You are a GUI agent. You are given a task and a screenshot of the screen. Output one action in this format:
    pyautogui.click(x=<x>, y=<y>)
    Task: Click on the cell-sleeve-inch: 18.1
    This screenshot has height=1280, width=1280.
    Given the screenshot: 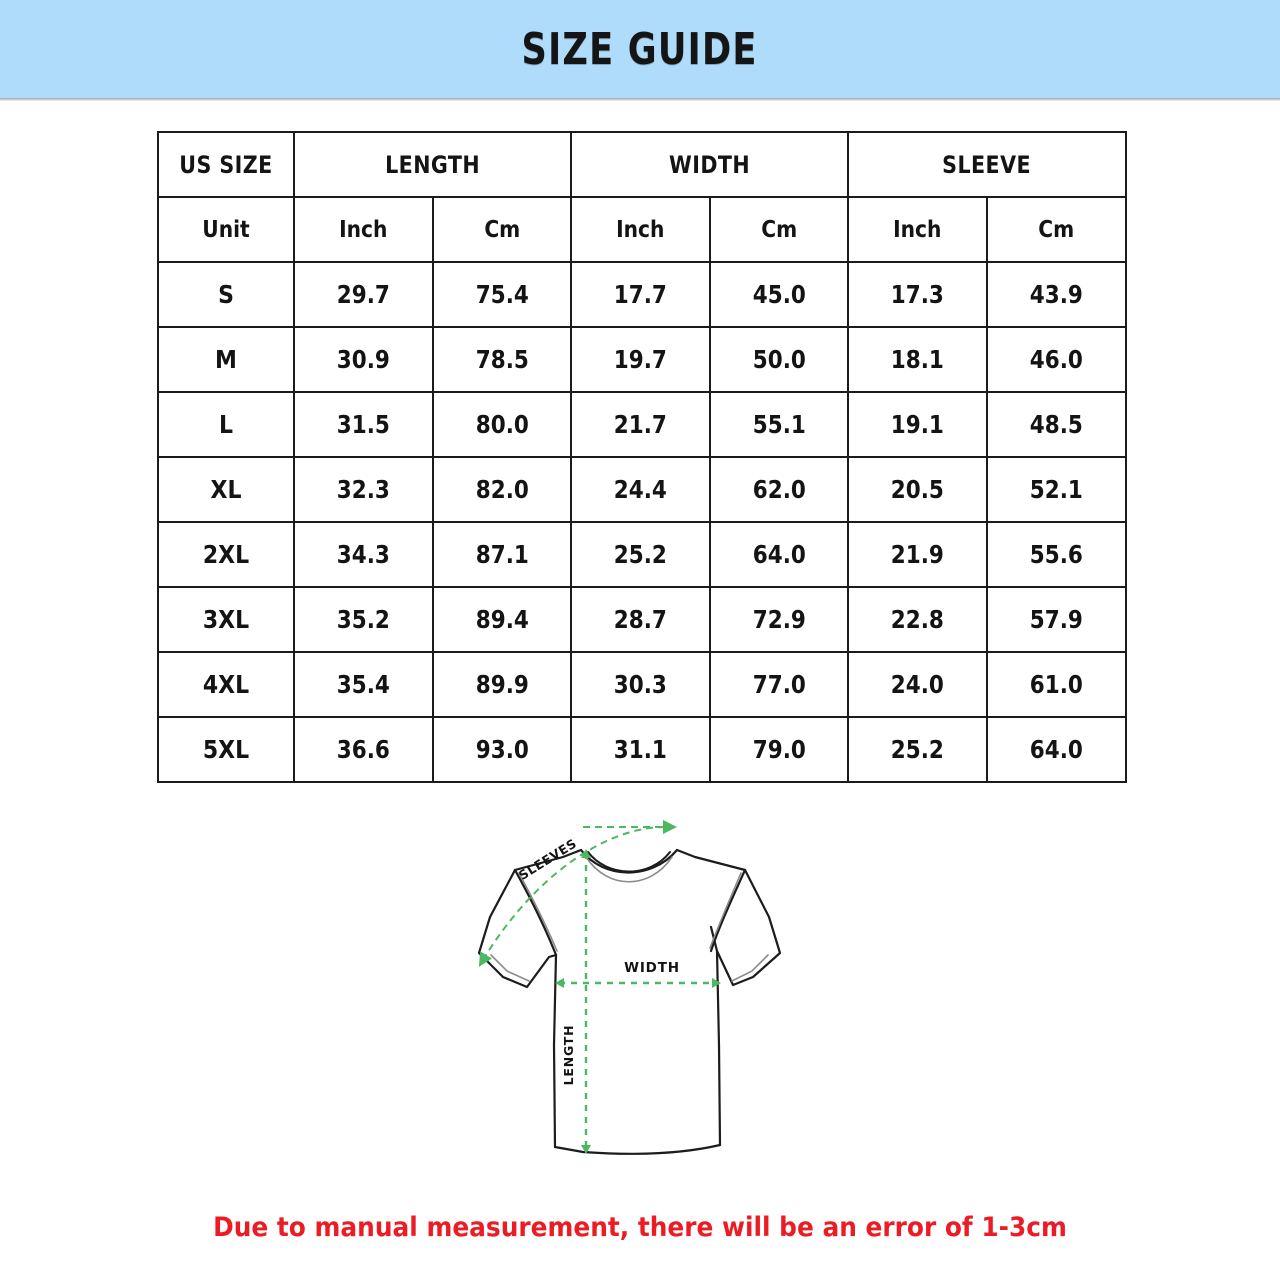 What is the action you would take?
    pyautogui.click(x=918, y=359)
    